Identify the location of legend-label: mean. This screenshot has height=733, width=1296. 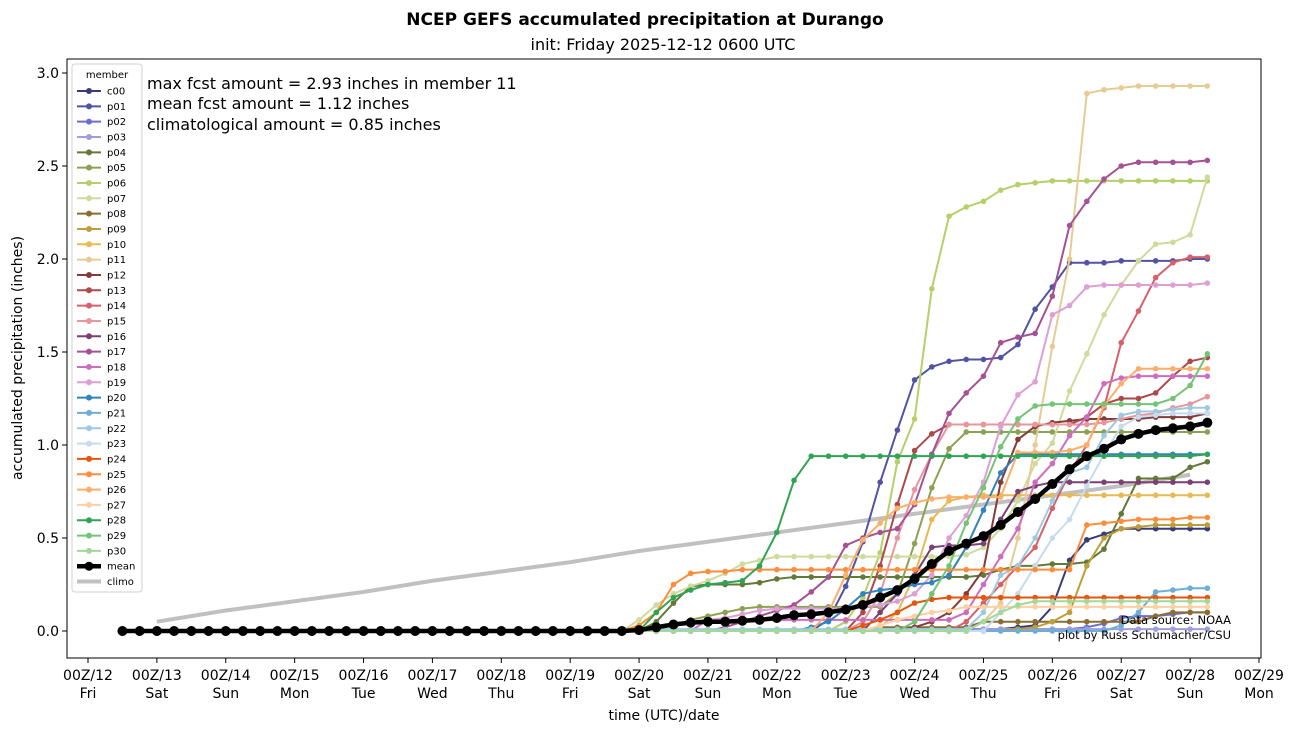
(121, 567).